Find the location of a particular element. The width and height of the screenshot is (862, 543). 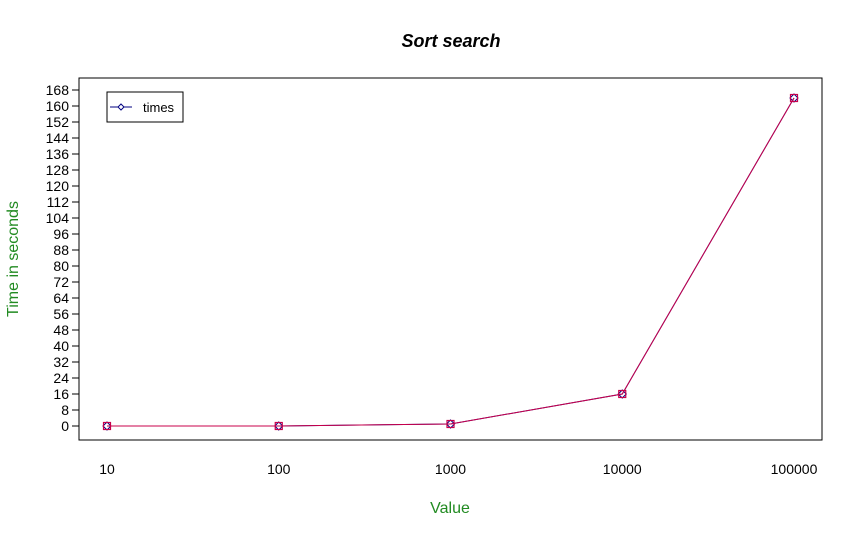

y-tick-label: 104 is located at coordinates (58, 218).